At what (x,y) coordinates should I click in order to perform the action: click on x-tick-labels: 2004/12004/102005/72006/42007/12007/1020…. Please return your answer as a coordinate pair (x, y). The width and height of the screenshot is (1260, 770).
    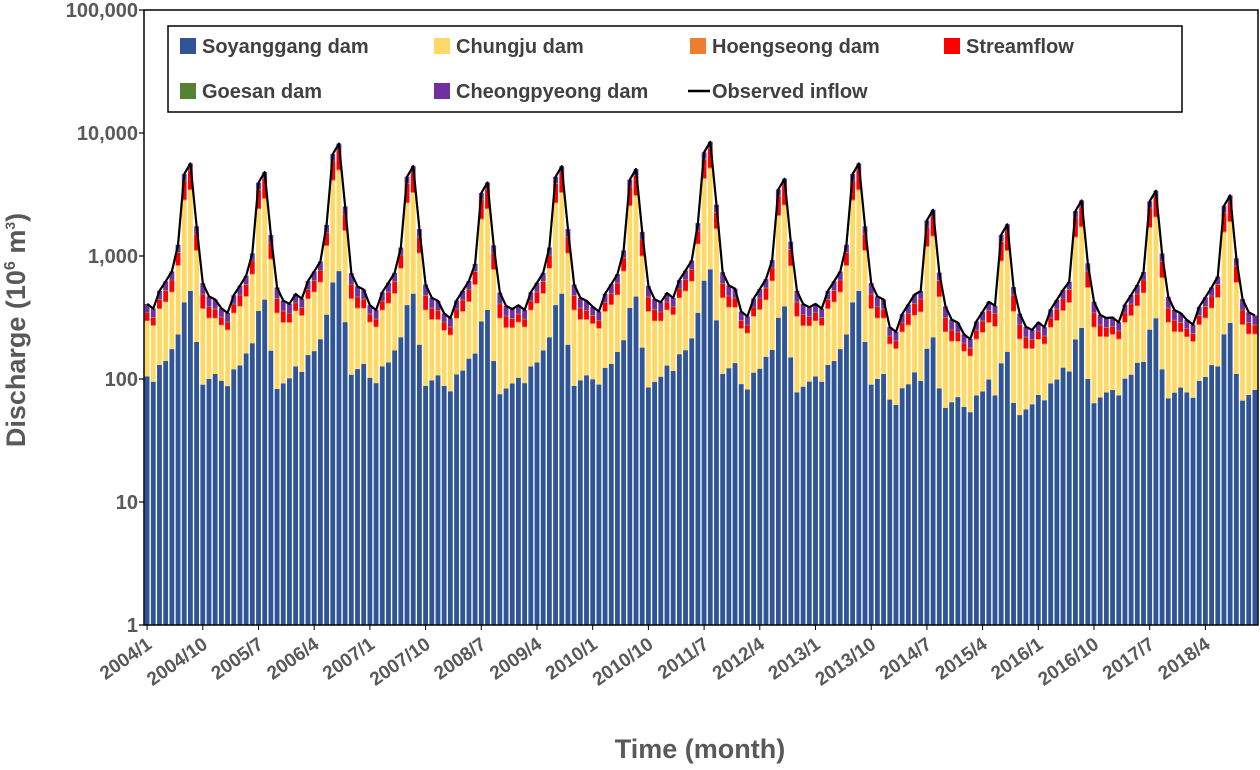
    Looking at the image, I should click on (655, 662).